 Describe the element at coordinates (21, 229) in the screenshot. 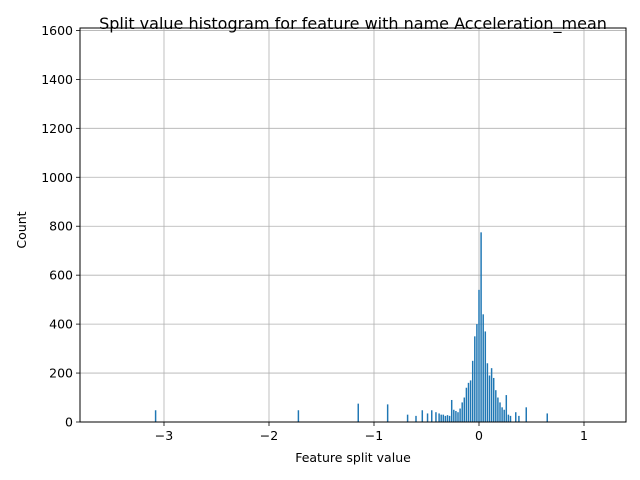

I see `y-axis-label: Count` at that location.